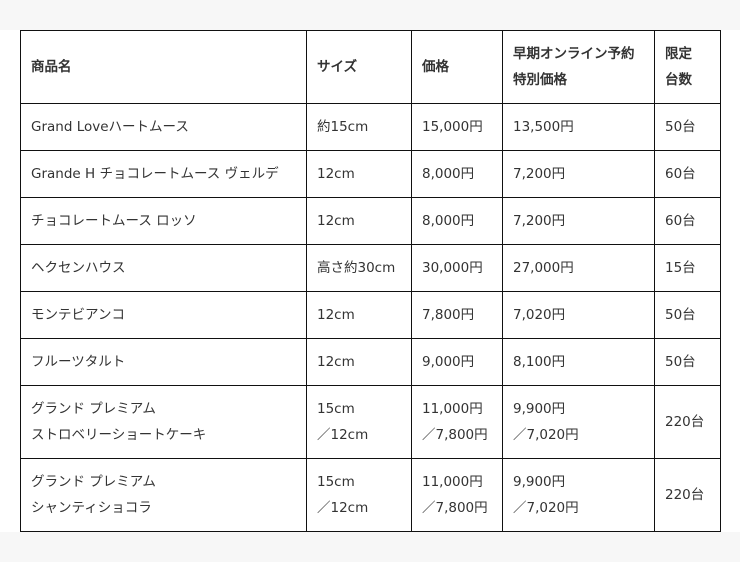 The height and width of the screenshot is (562, 740). I want to click on cell-product-name: モンテビアンコ, so click(163, 315).